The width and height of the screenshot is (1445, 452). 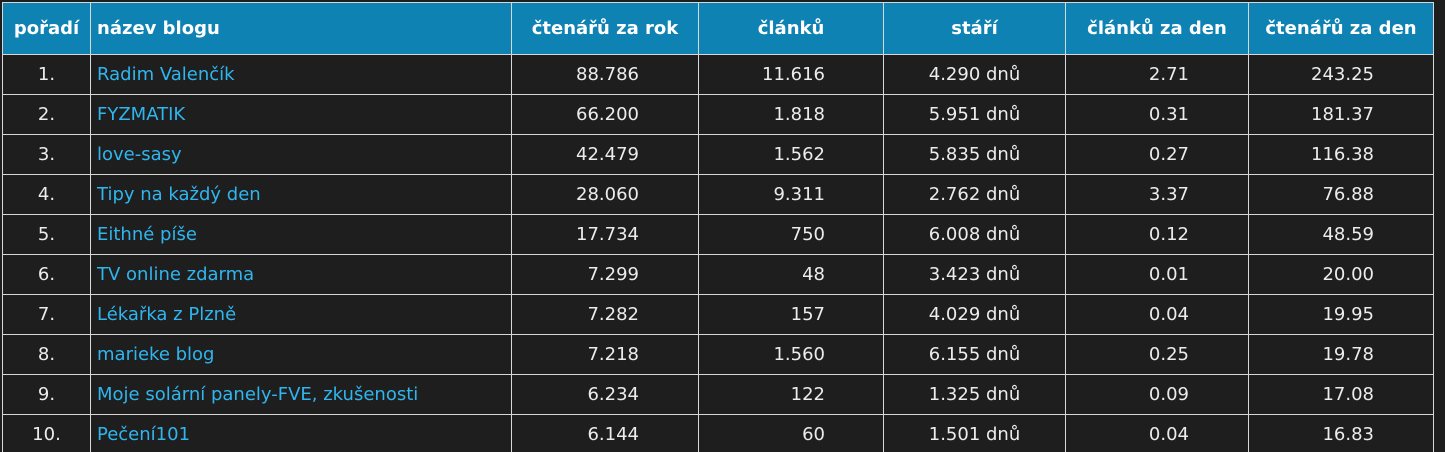 I want to click on blog-link: Eithné píše, so click(x=147, y=234).